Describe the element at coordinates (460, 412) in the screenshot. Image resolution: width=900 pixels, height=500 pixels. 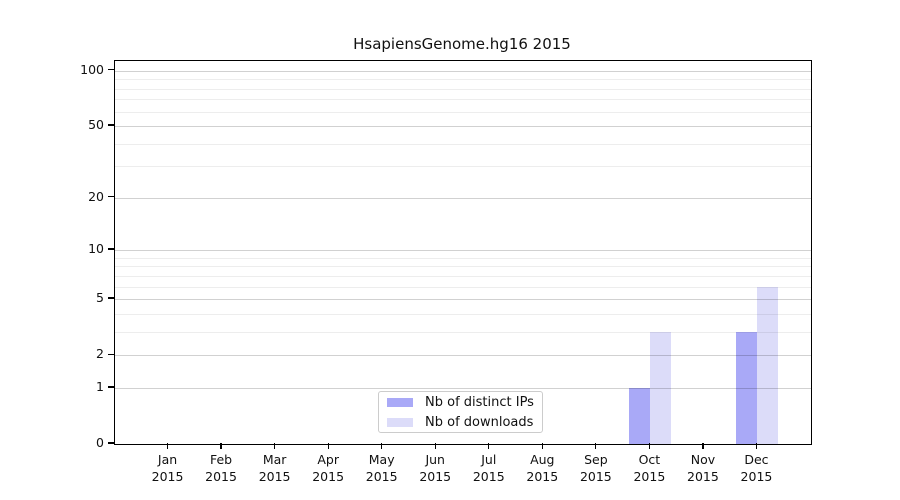
I see `legend: Nb of distinct IPs Nb of downloads` at that location.